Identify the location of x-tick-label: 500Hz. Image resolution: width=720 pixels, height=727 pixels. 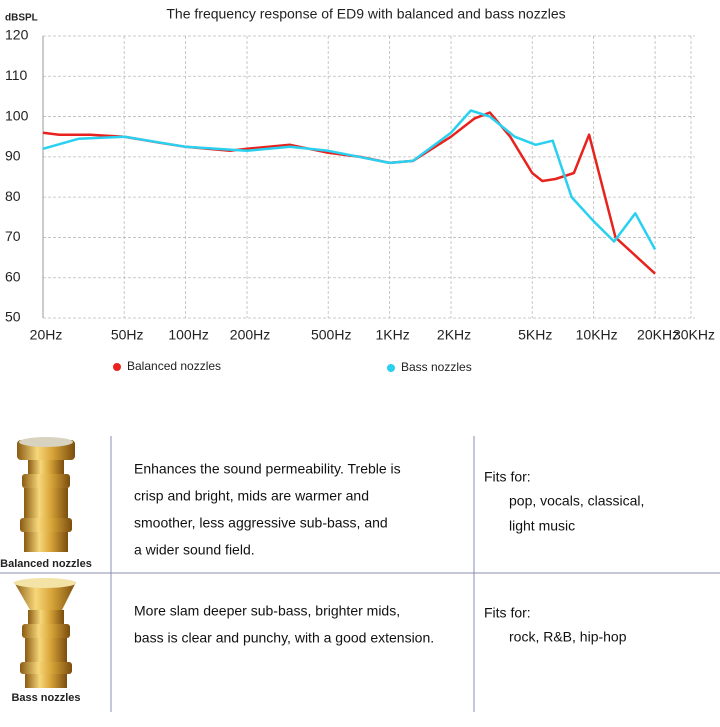
(331, 335).